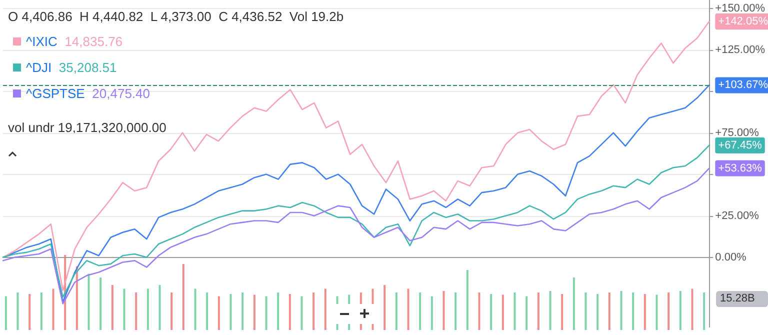  What do you see at coordinates (737, 298) in the screenshot?
I see `text: 15.28B` at bounding box center [737, 298].